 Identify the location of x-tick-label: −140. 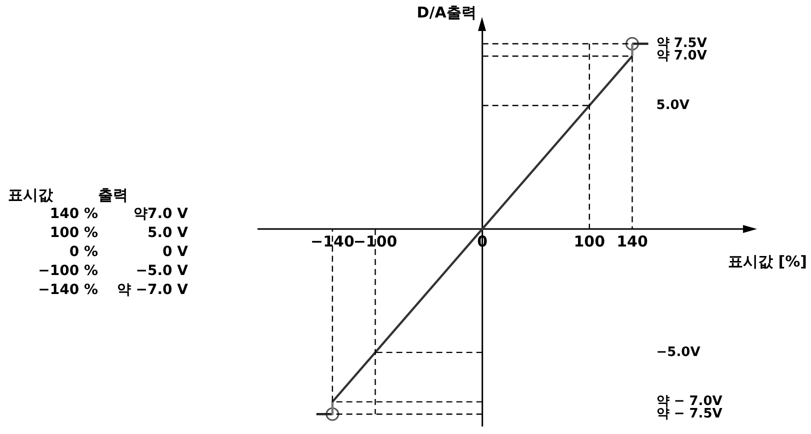
(332, 241).